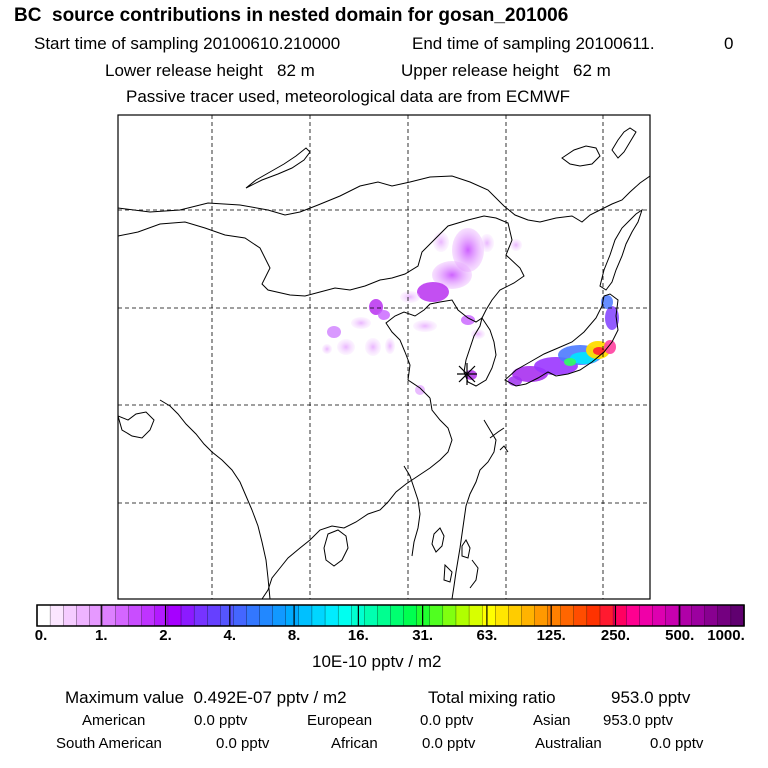 Image resolution: width=768 pixels, height=768 pixels. I want to click on colorbar-tick-label: 2., so click(165, 635).